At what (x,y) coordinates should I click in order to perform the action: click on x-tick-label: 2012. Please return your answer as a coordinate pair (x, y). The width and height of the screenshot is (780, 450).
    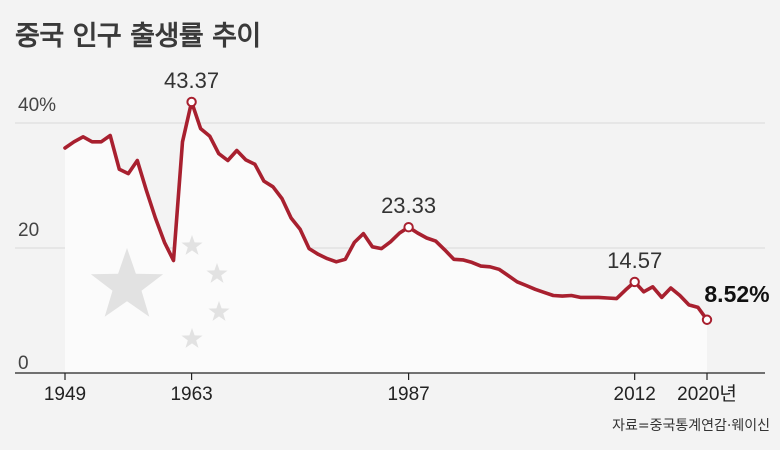
    Looking at the image, I should click on (635, 394).